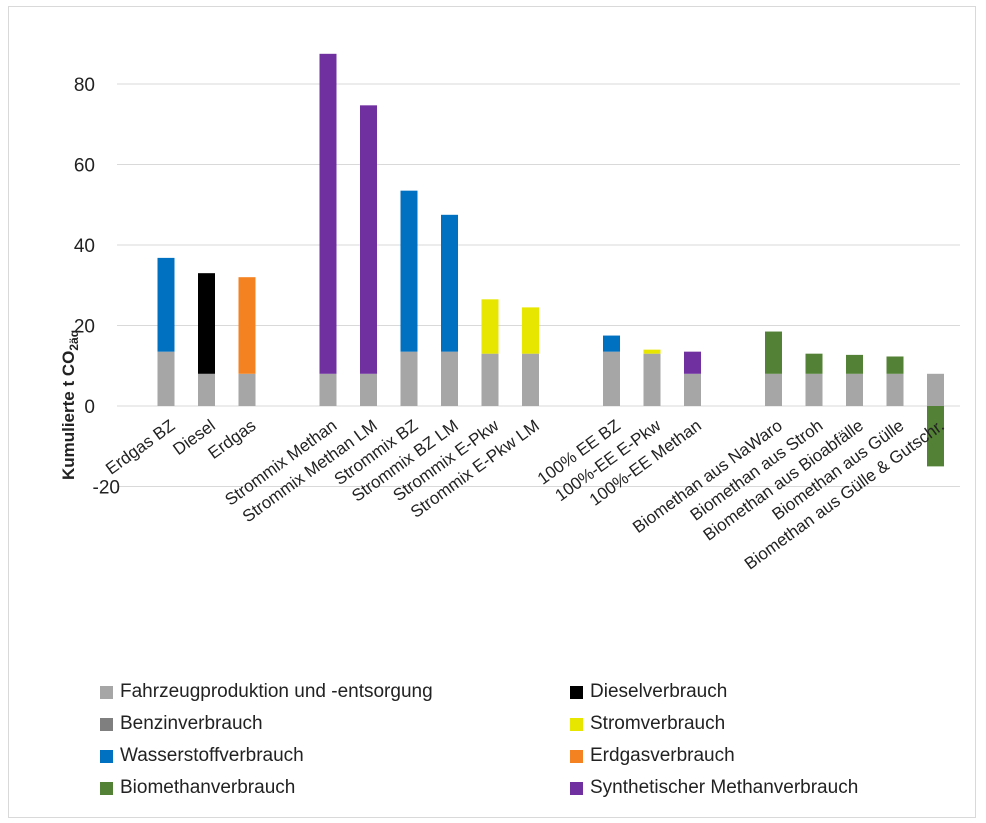  Describe the element at coordinates (335, 788) in the screenshot. I see `legend-item: Biomethanverbrauch` at that location.